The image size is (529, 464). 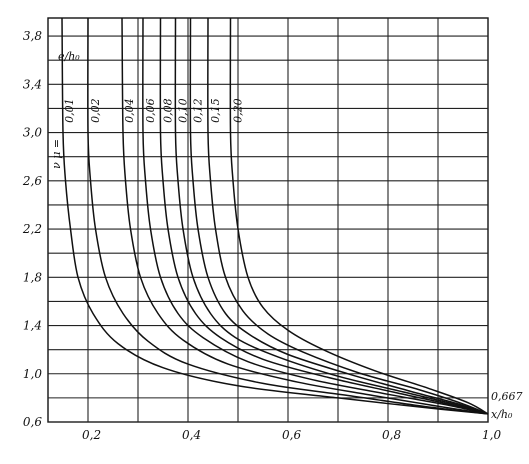 I want to click on y-axis-label: e/h₀, so click(x=69, y=56).